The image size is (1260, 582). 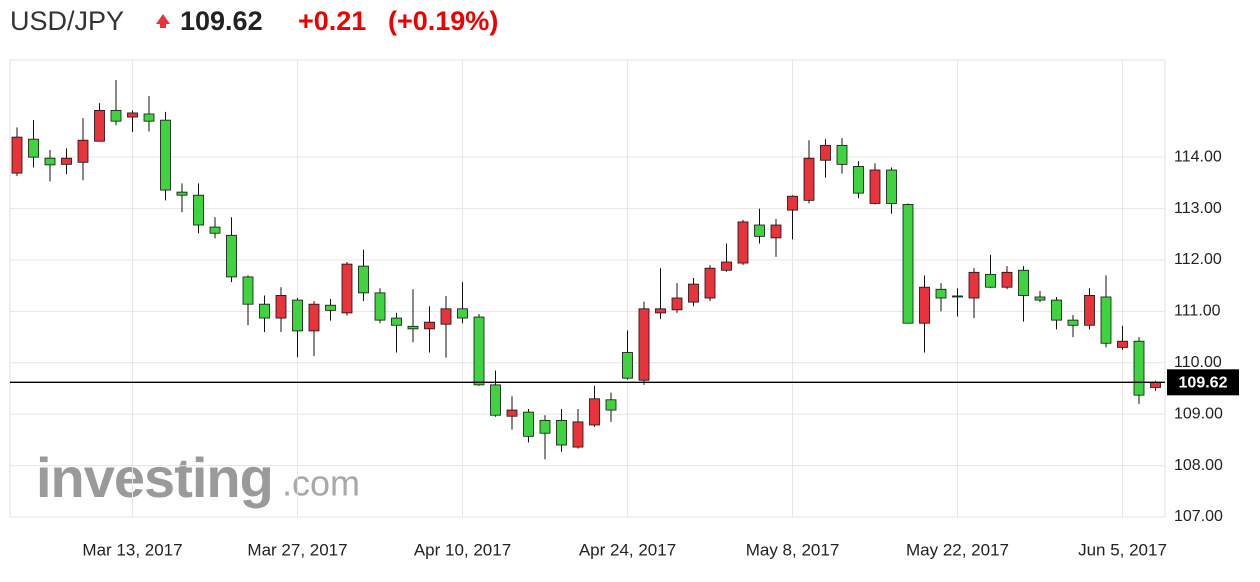 What do you see at coordinates (332, 21) in the screenshot?
I see `change: +0.21` at bounding box center [332, 21].